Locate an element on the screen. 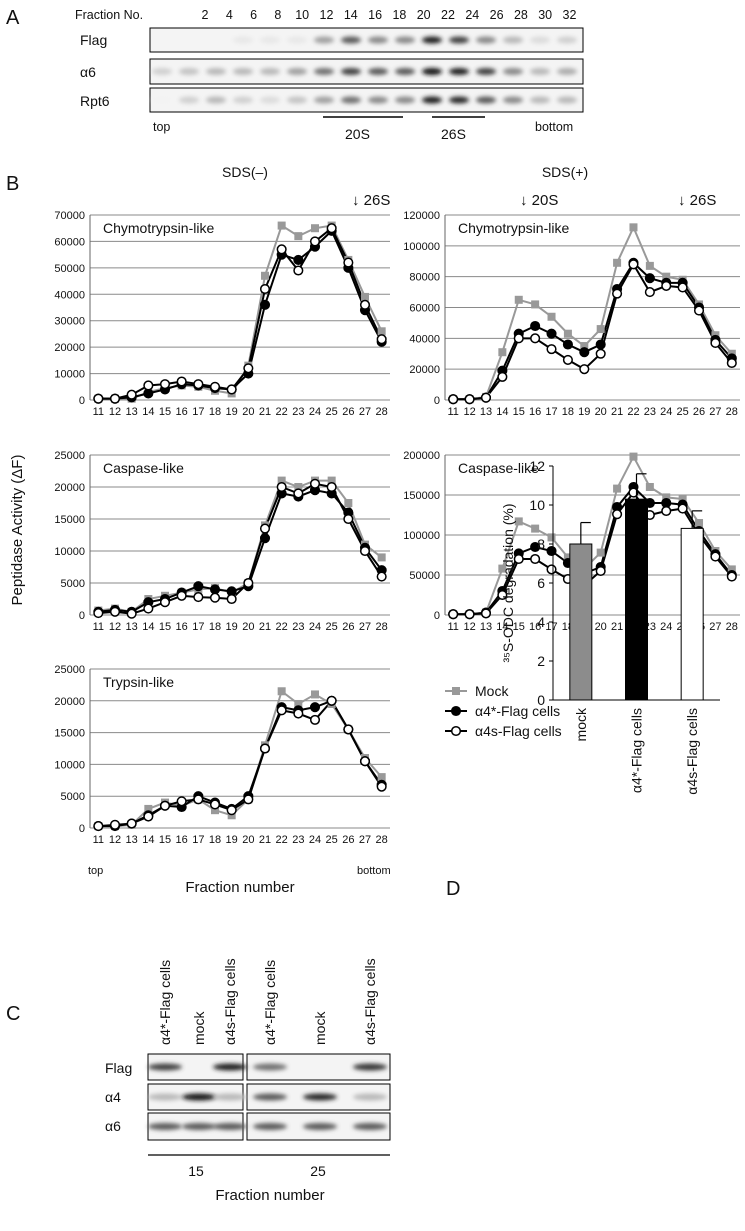  row-label: Rpt6 is located at coordinates (95, 101).